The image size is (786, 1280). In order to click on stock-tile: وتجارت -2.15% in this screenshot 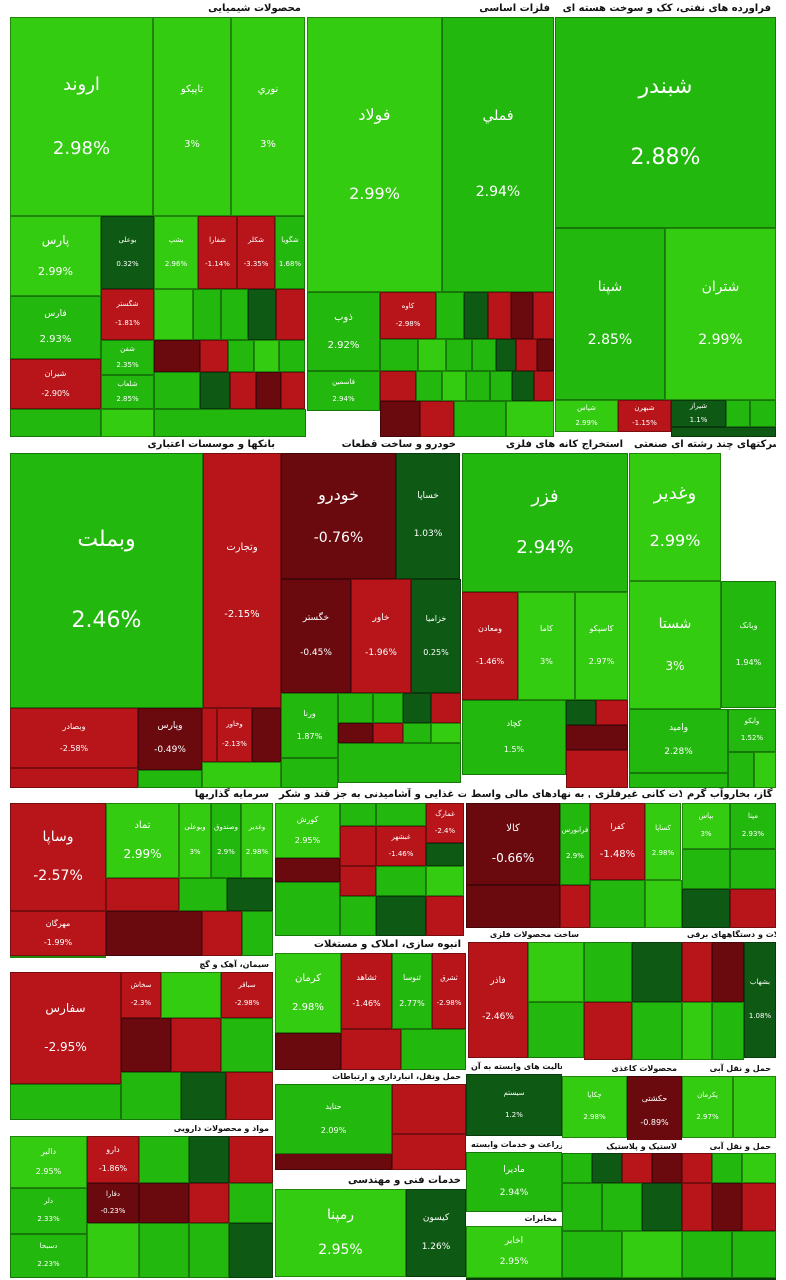, I will do `click(242, 580)`.